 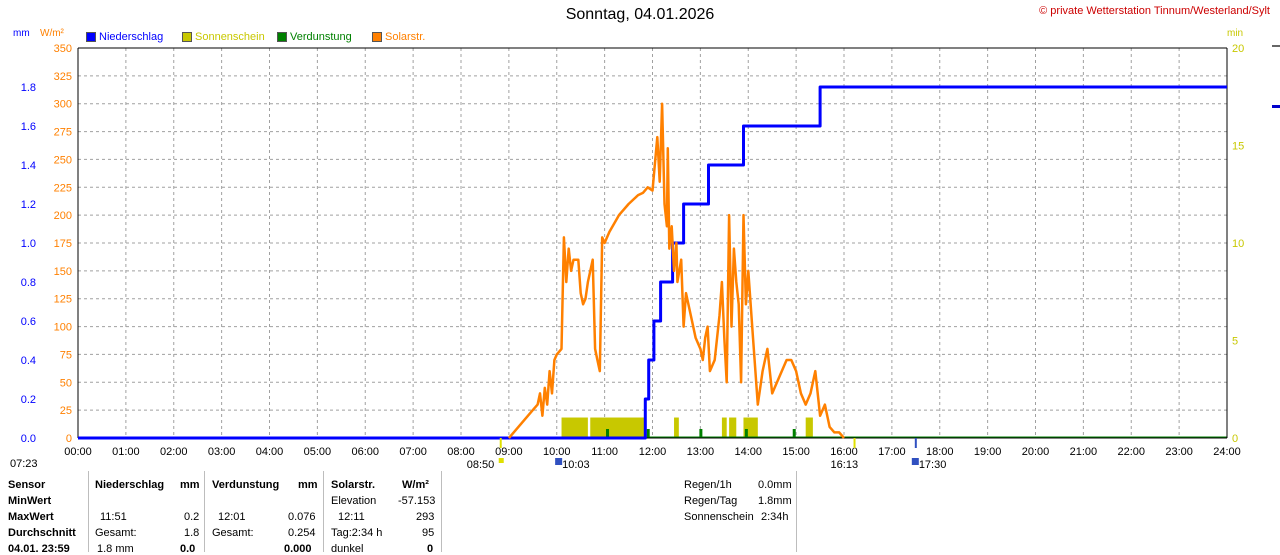 I want to click on niederschlag-total-value: 1.8, so click(x=192, y=533).